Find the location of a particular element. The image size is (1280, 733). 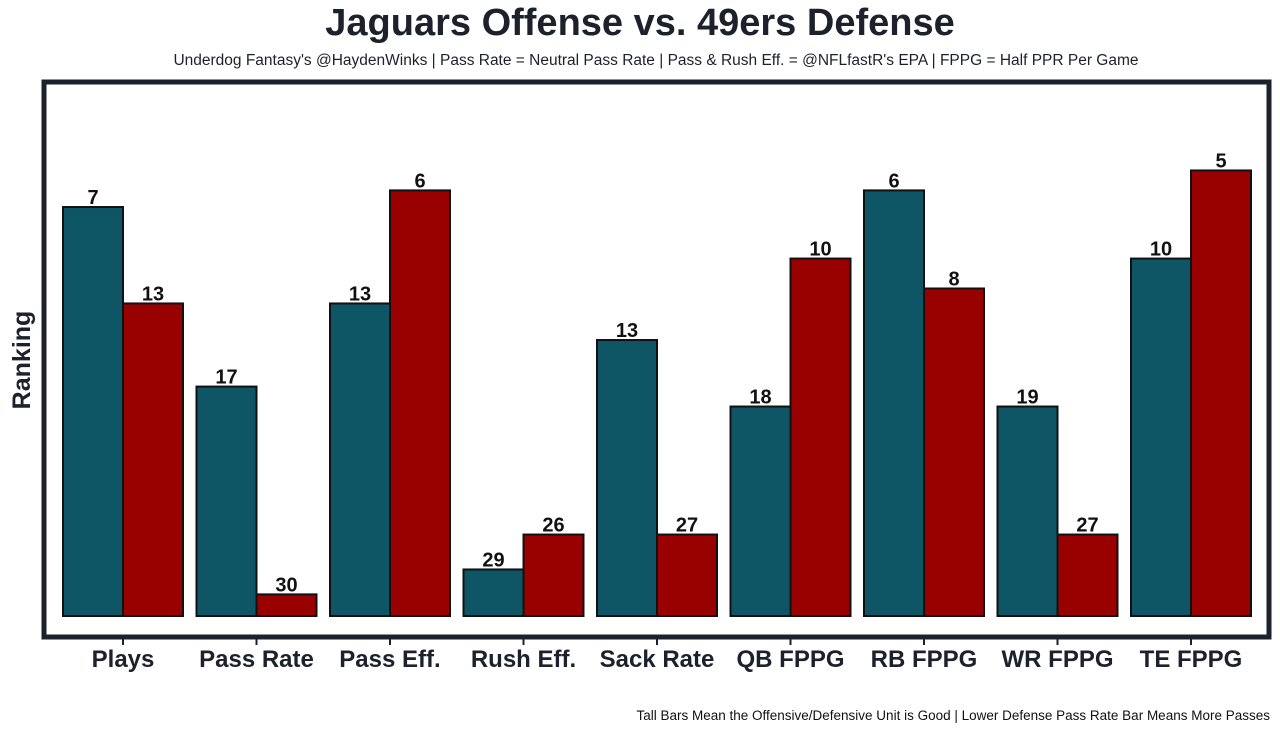

data-label: 17 is located at coordinates (226, 378).